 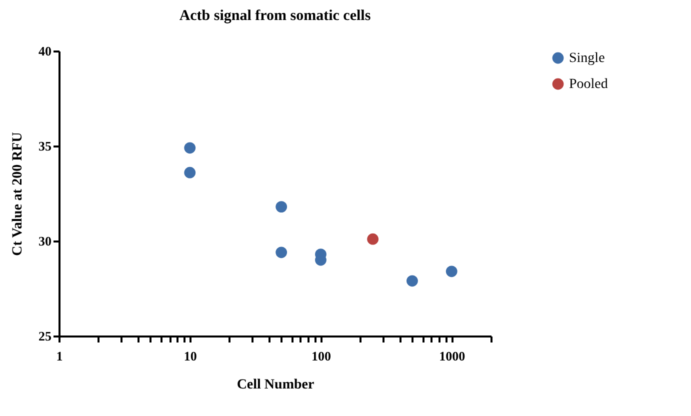 I want to click on x-tick-label: 100, so click(x=321, y=356).